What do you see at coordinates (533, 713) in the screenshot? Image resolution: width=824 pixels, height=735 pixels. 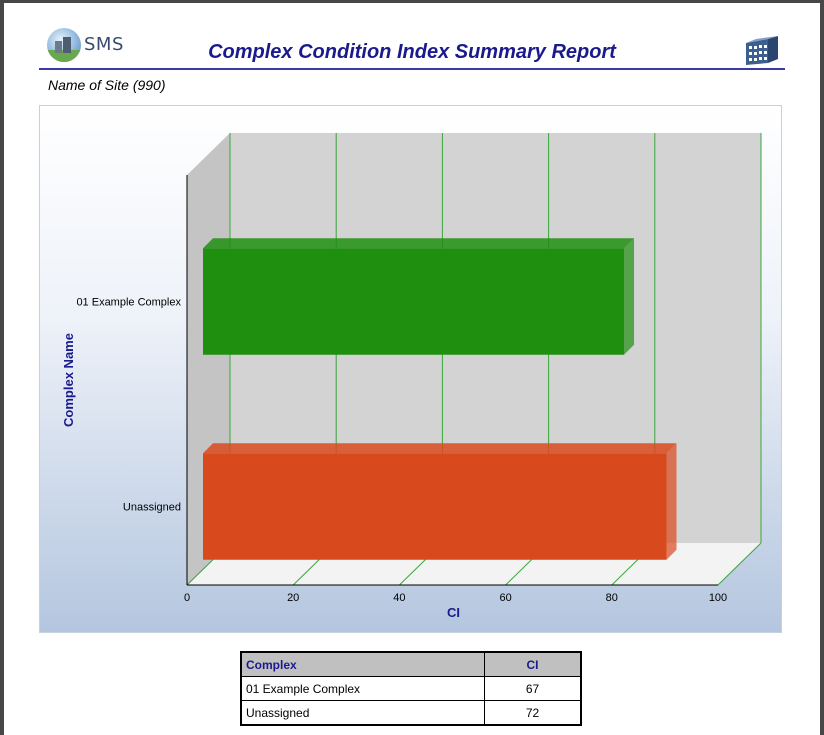 I see `cell-ci: 72` at bounding box center [533, 713].